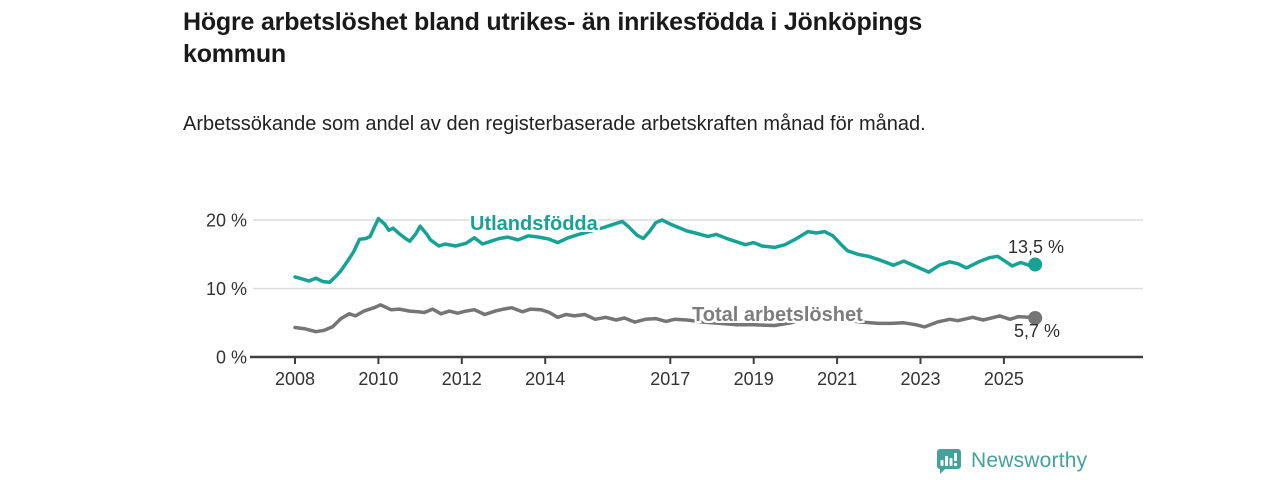 Image resolution: width=1280 pixels, height=480 pixels. Describe the element at coordinates (1004, 379) in the screenshot. I see `x-tick-label-2025: 2025` at that location.